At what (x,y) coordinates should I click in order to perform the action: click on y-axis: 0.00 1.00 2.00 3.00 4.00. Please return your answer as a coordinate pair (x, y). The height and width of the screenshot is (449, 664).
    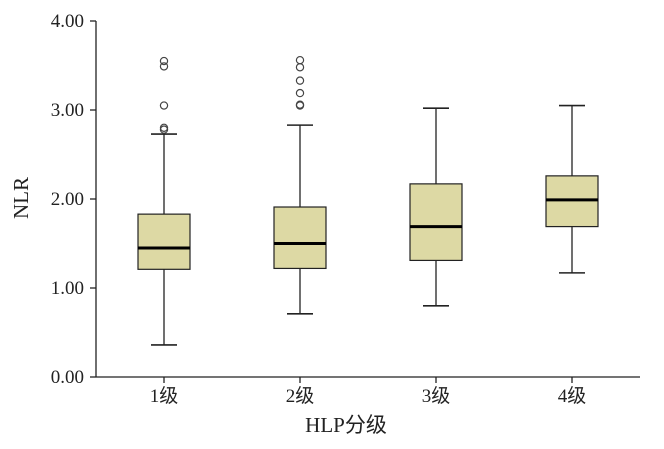
    Looking at the image, I should click on (74, 199).